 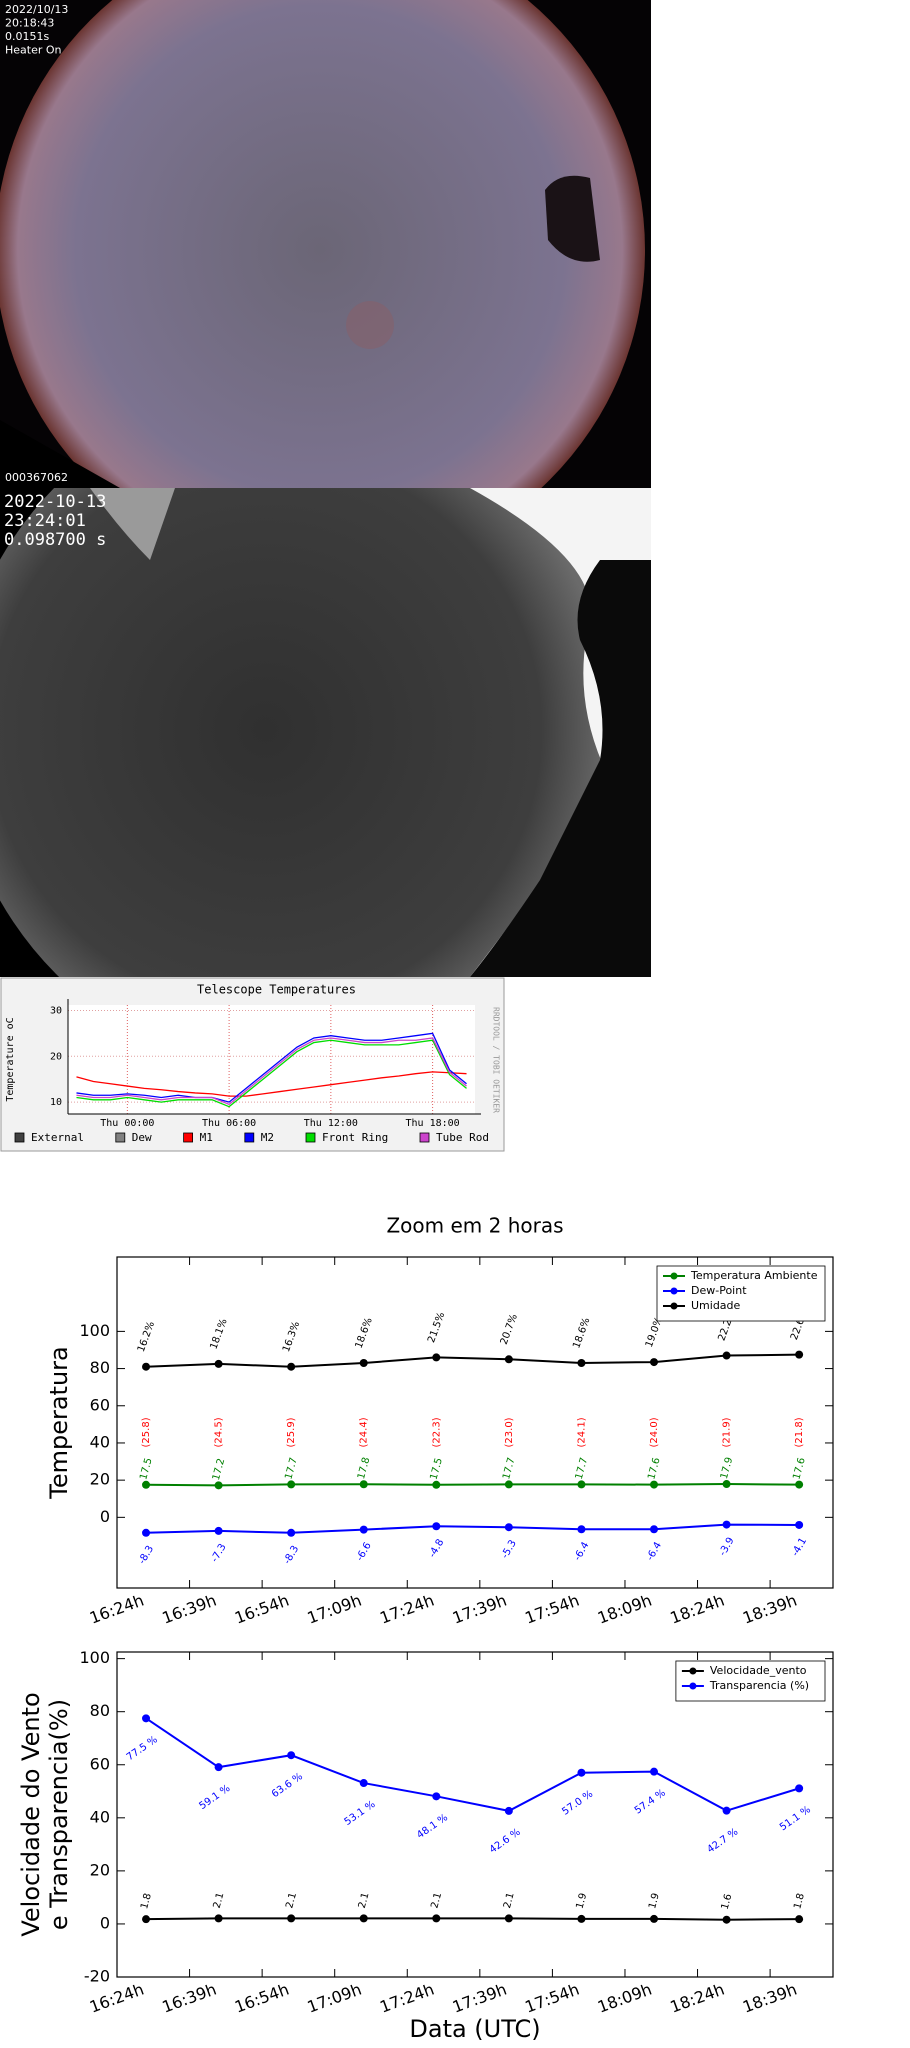 I want to click on data-label: 57.0 %, so click(x=577, y=1803).